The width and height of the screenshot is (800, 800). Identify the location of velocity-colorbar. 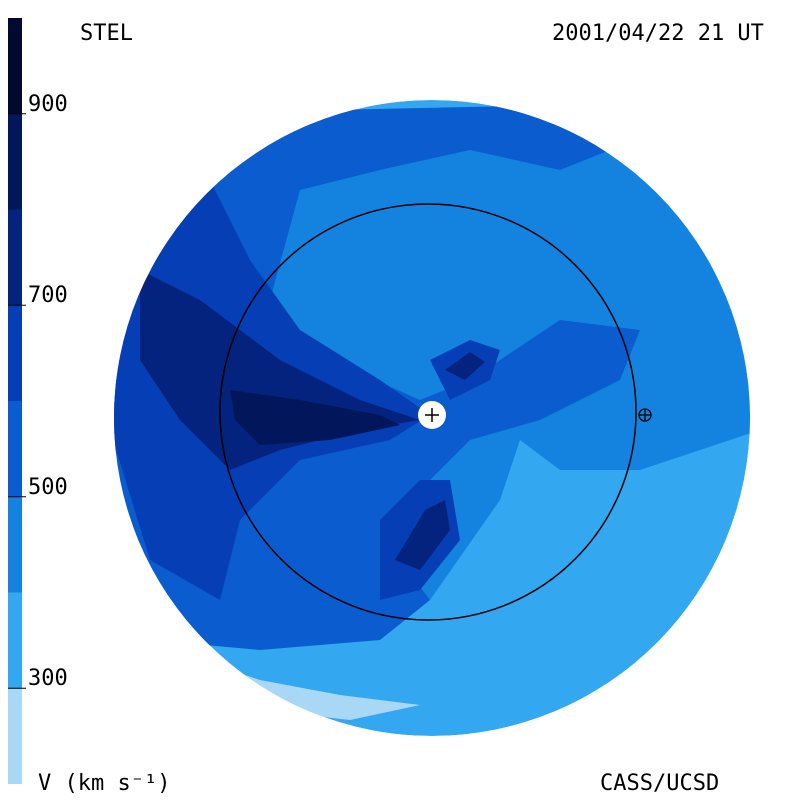
(17, 401).